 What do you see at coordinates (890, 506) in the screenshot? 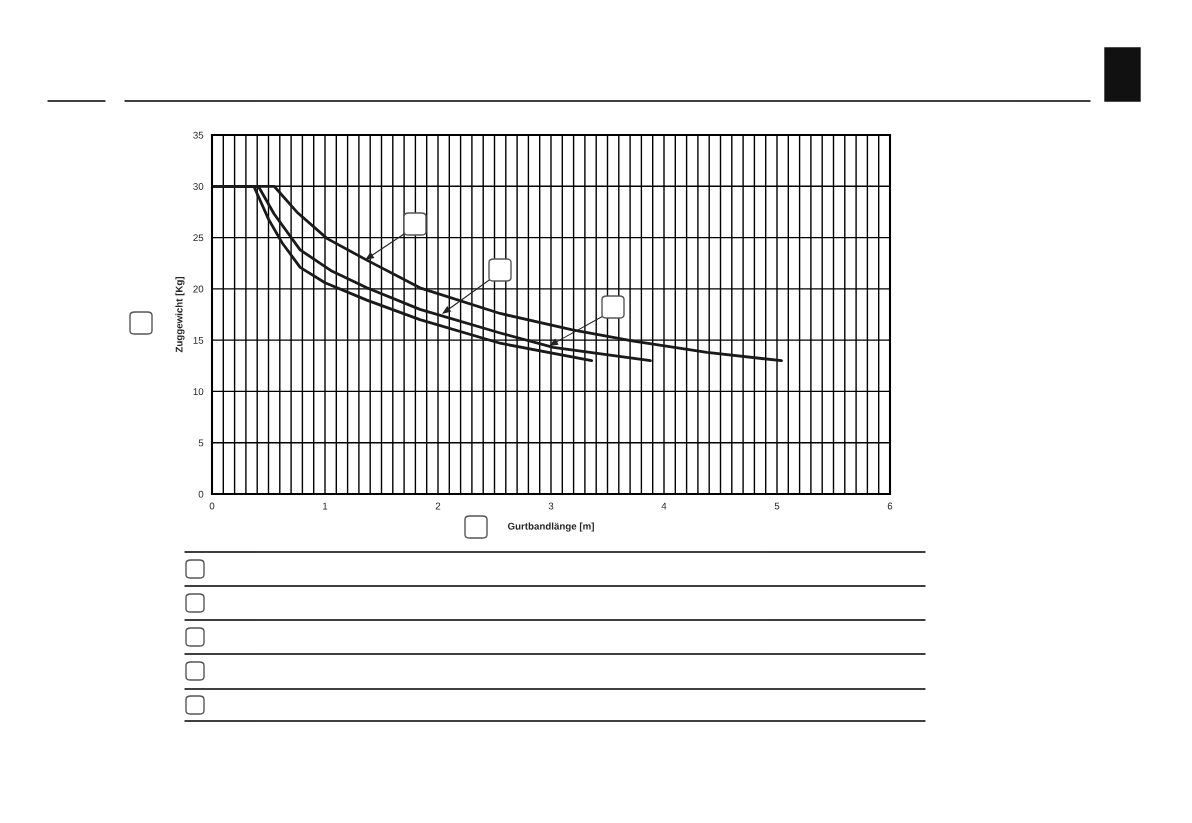
I see `x-tick-label: 6` at bounding box center [890, 506].